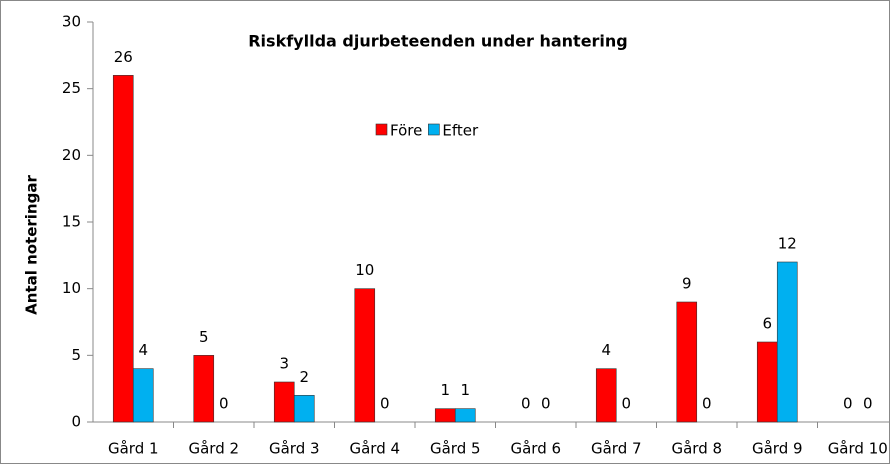 The width and height of the screenshot is (890, 464). What do you see at coordinates (304, 377) in the screenshot?
I see `data-label: 2` at bounding box center [304, 377].